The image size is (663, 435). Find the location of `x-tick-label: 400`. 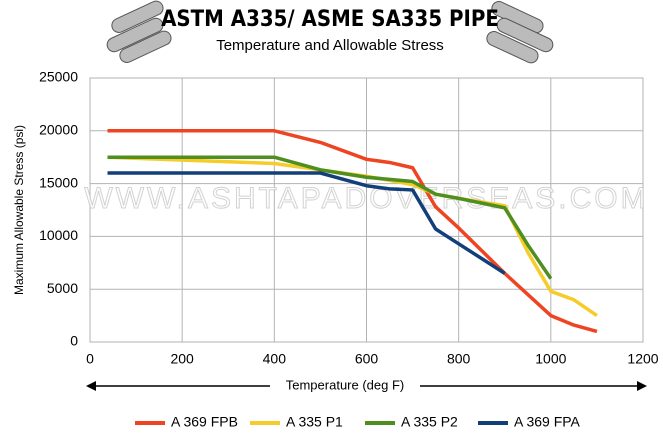

x-tick-label: 400 is located at coordinates (275, 359).